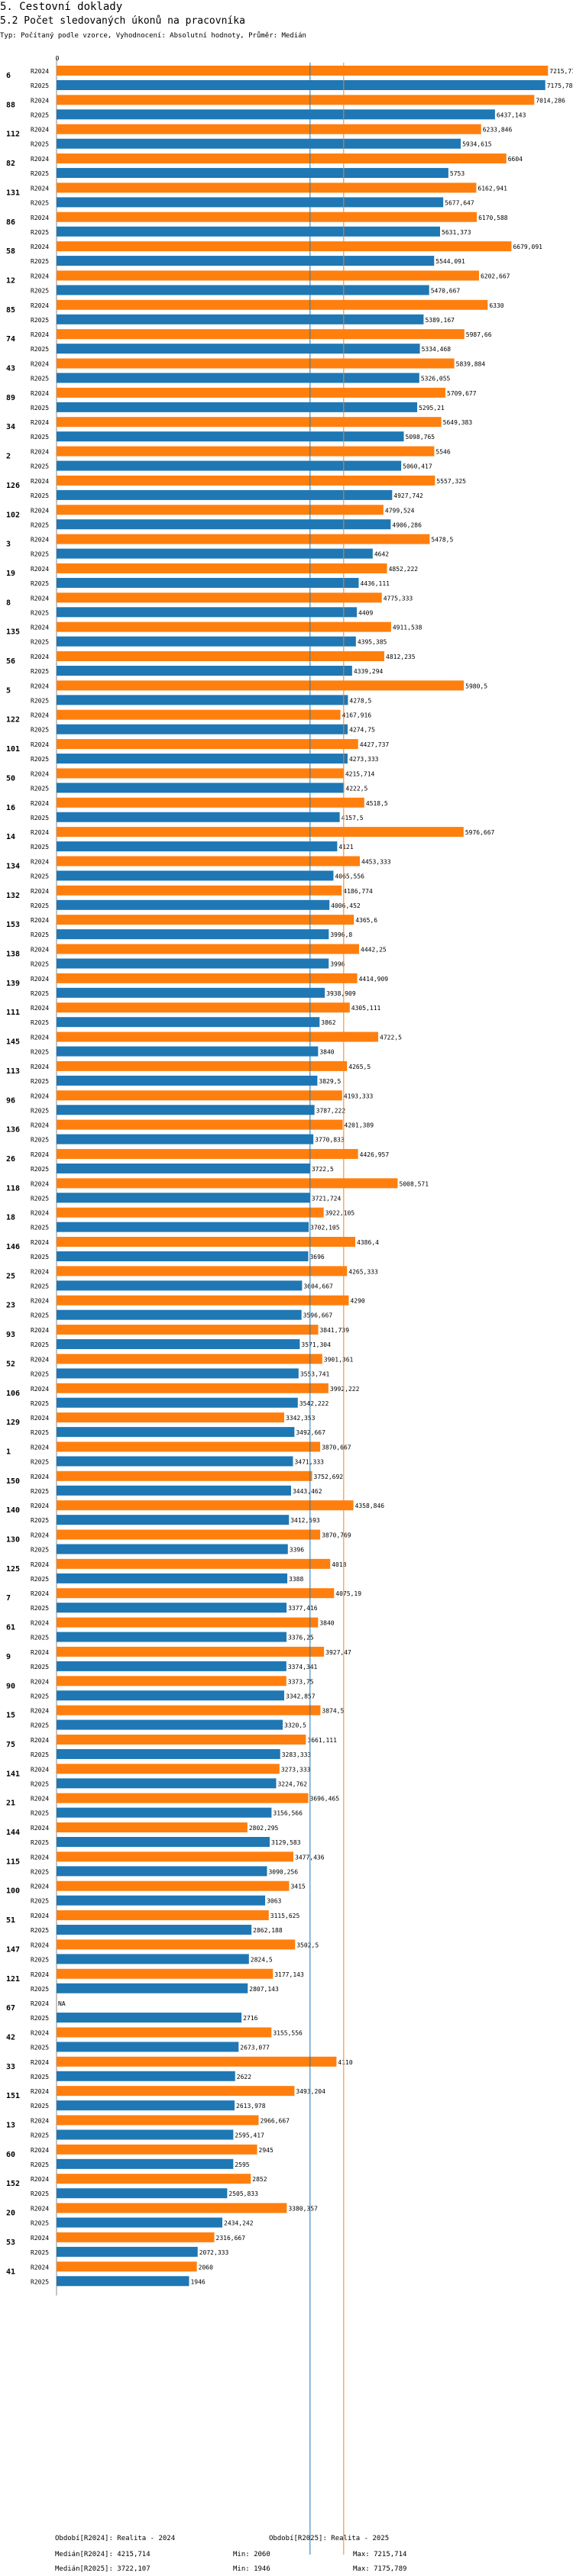 The width and height of the screenshot is (573, 2576). What do you see at coordinates (325, 1228) in the screenshot?
I see `value-label-2025: 3702,105` at bounding box center [325, 1228].